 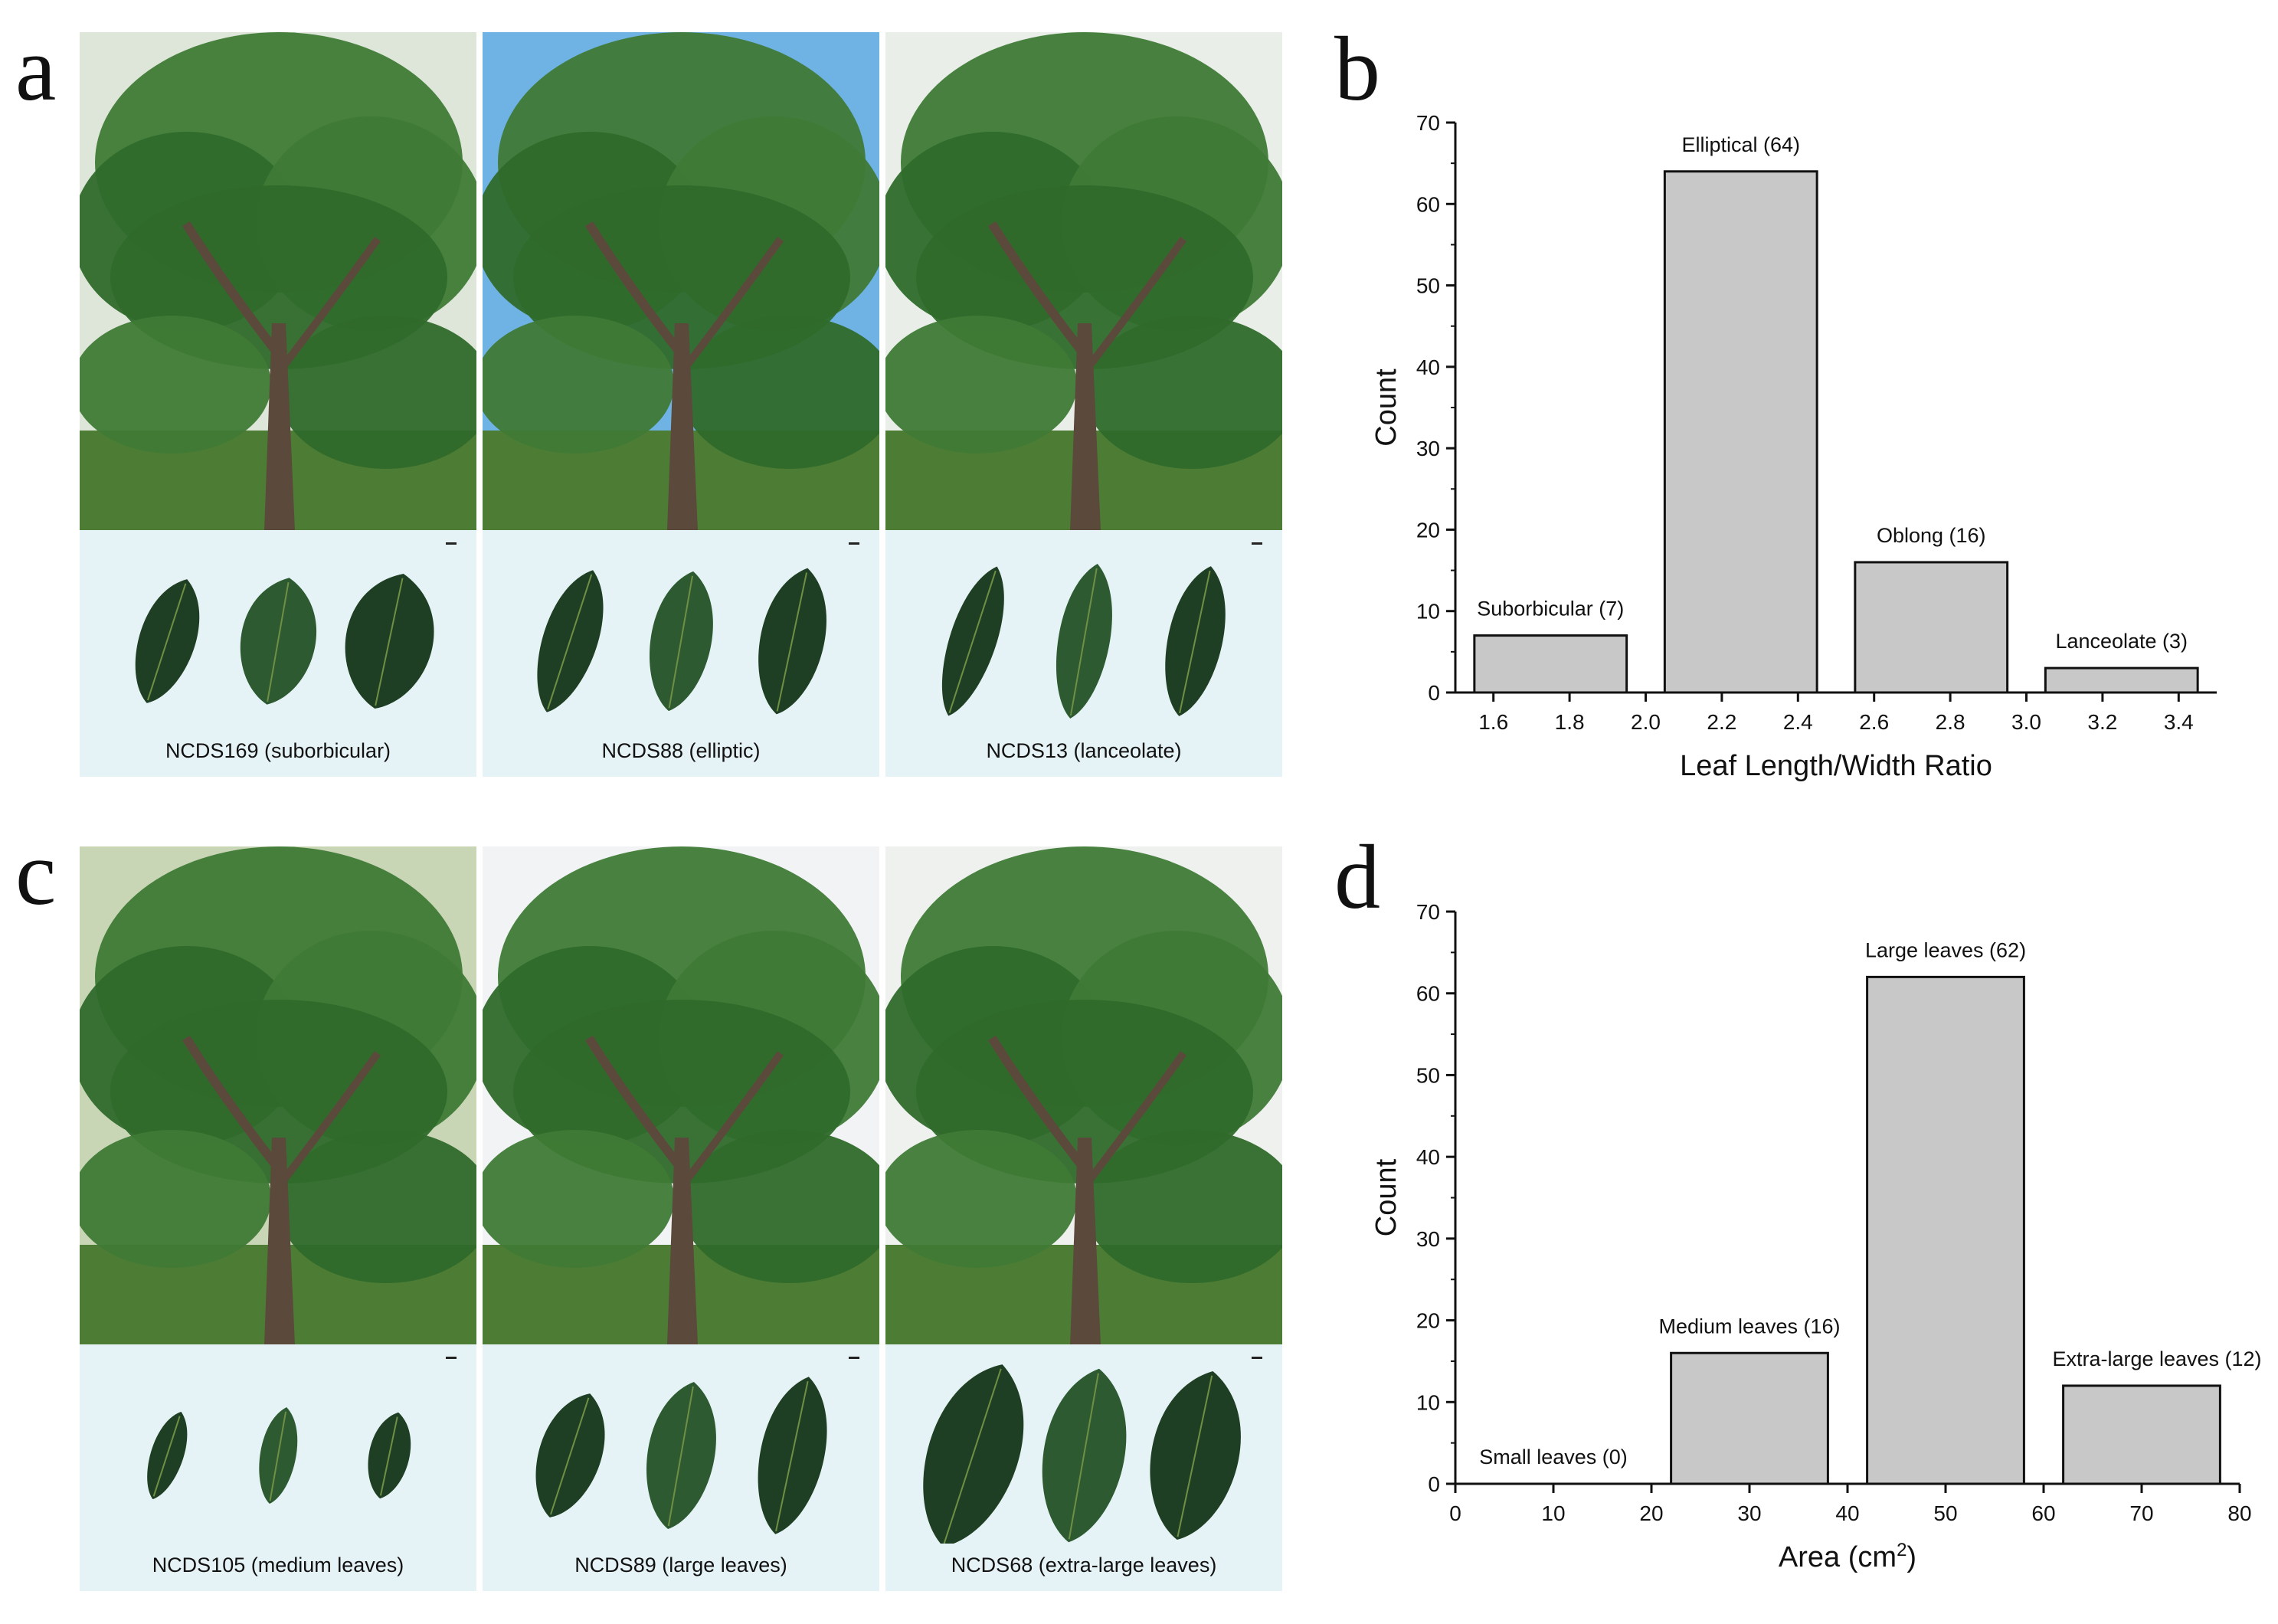 What do you see at coordinates (1357, 69) in the screenshot?
I see `panel-letter-b: b` at bounding box center [1357, 69].